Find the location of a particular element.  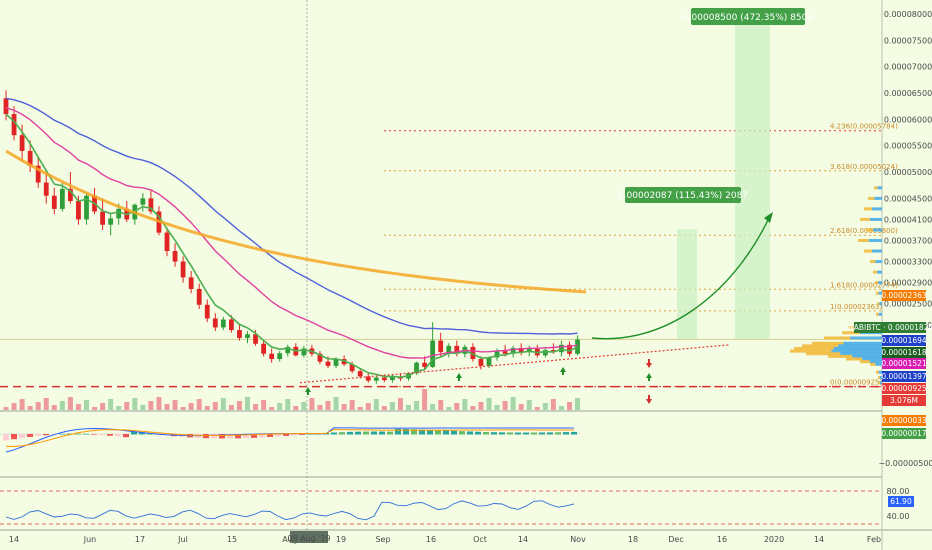

macd-signal-line is located at coordinates (289, 438).